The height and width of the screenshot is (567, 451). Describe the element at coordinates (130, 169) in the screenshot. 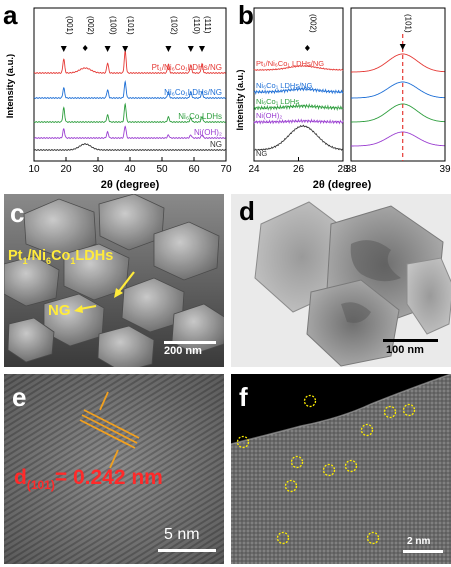

I see `x-tick-a-3: 40` at that location.